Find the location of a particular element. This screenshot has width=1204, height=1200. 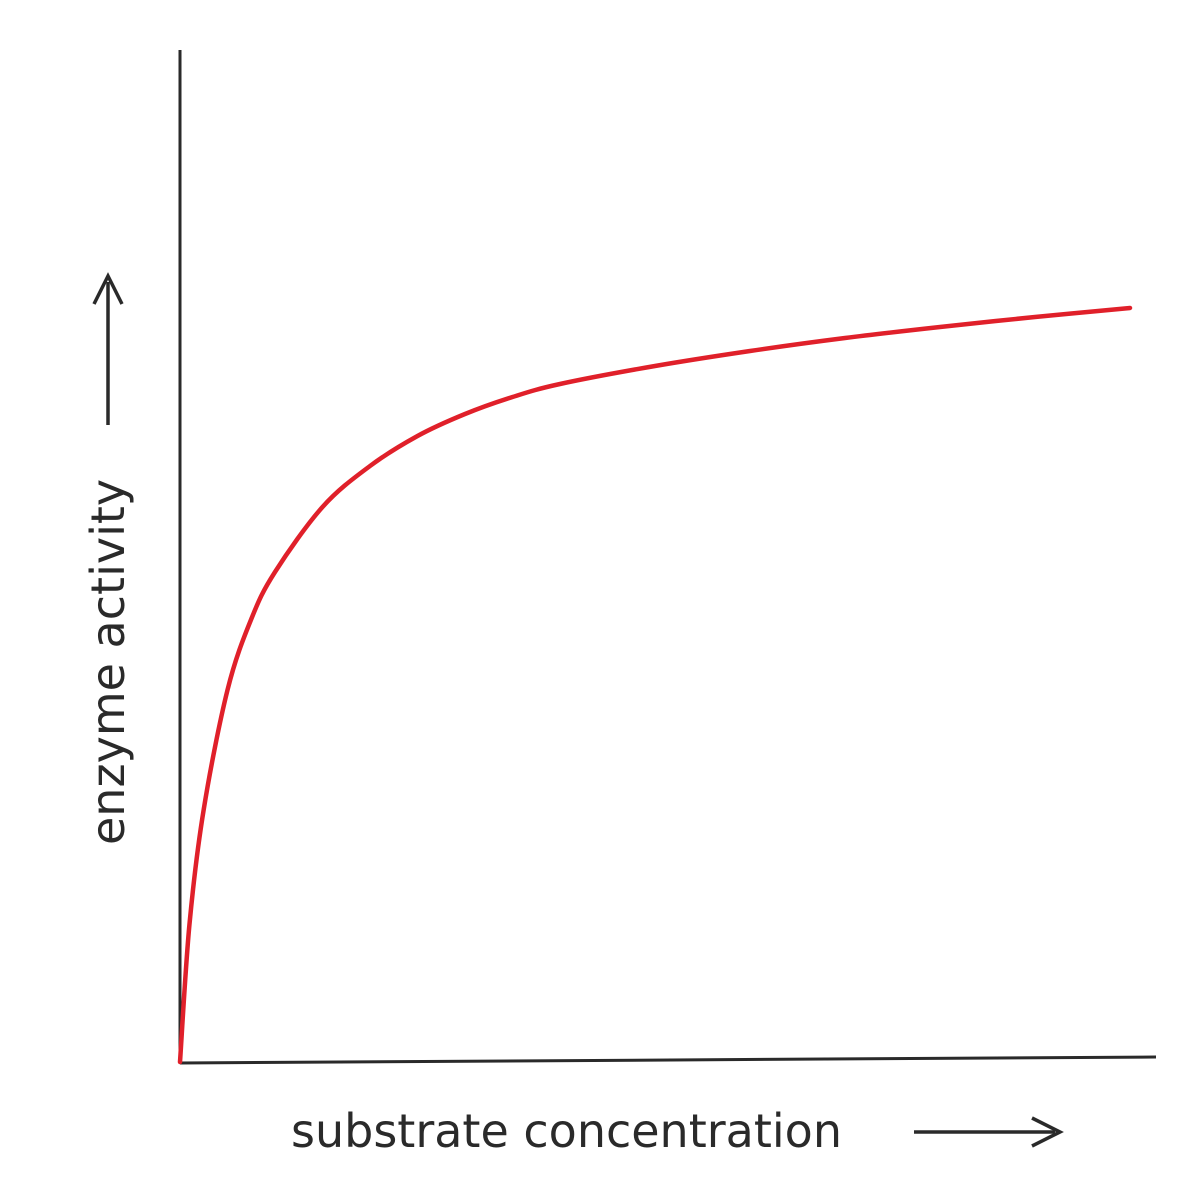

x-axis-arrow-icon is located at coordinates (989, 1132).